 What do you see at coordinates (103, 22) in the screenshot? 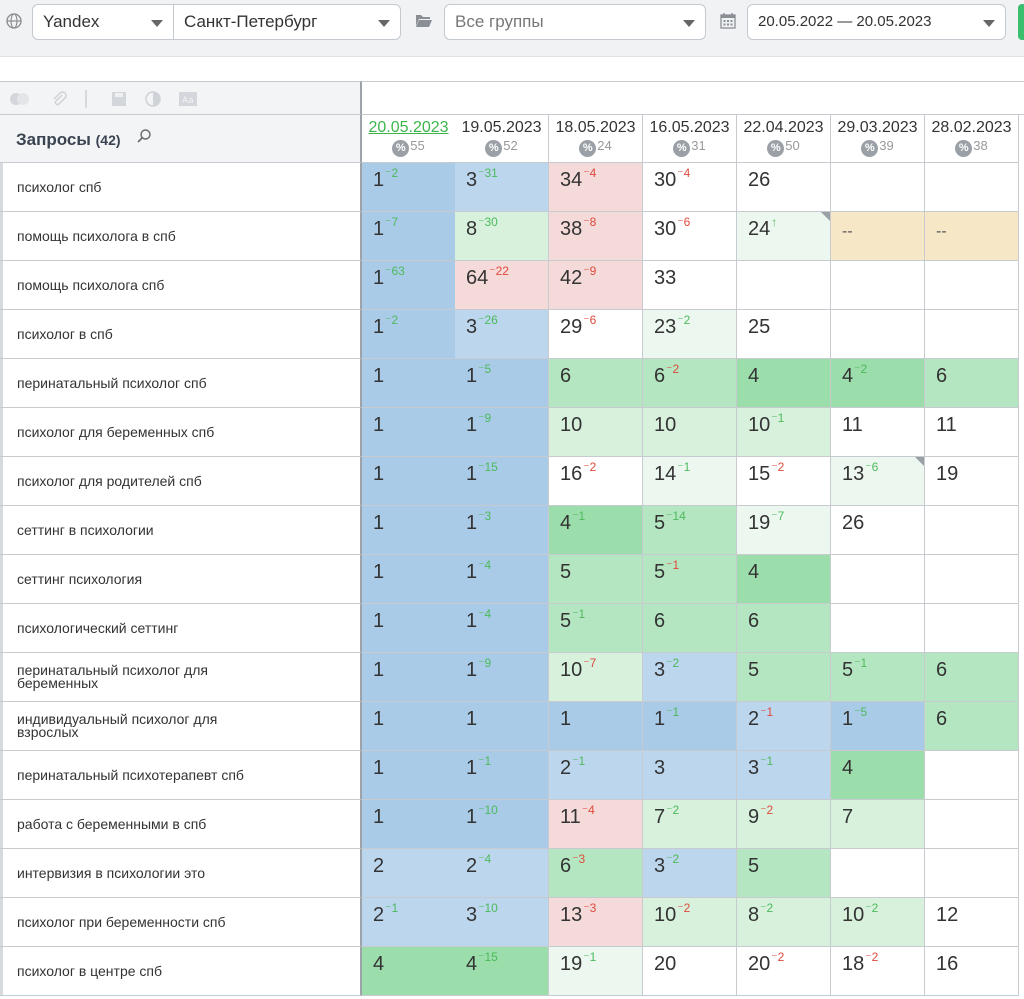
I see `search-engine-select: Yandex` at bounding box center [103, 22].